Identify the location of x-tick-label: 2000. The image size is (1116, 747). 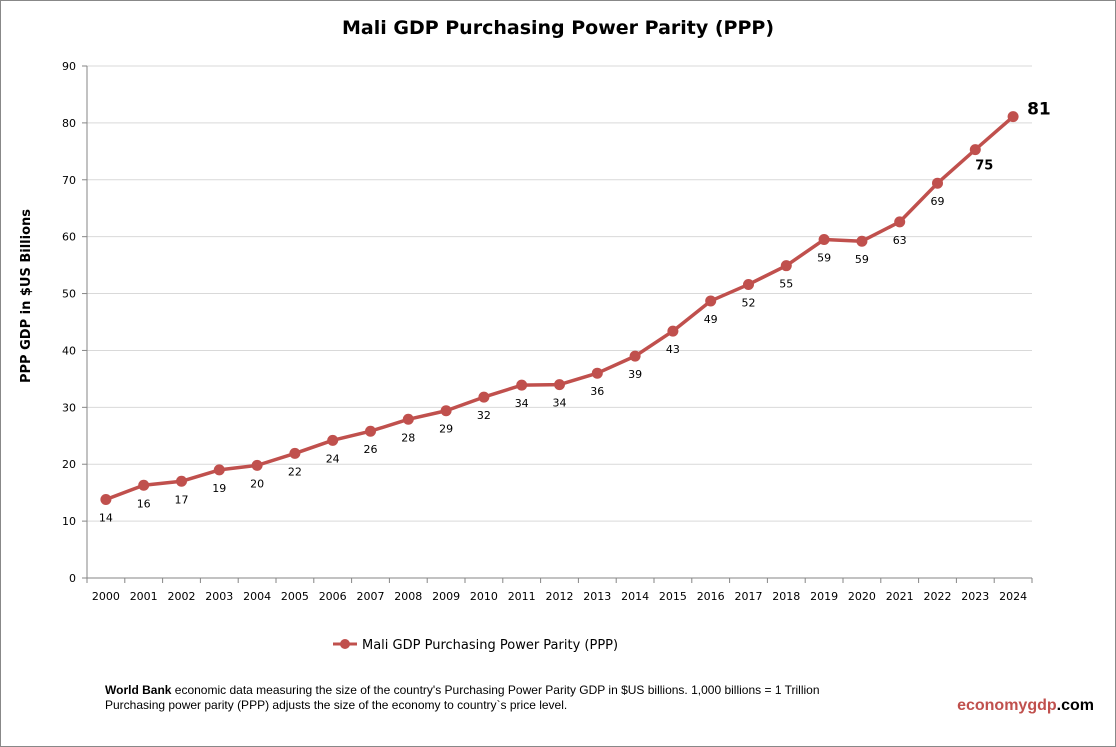
(106, 596).